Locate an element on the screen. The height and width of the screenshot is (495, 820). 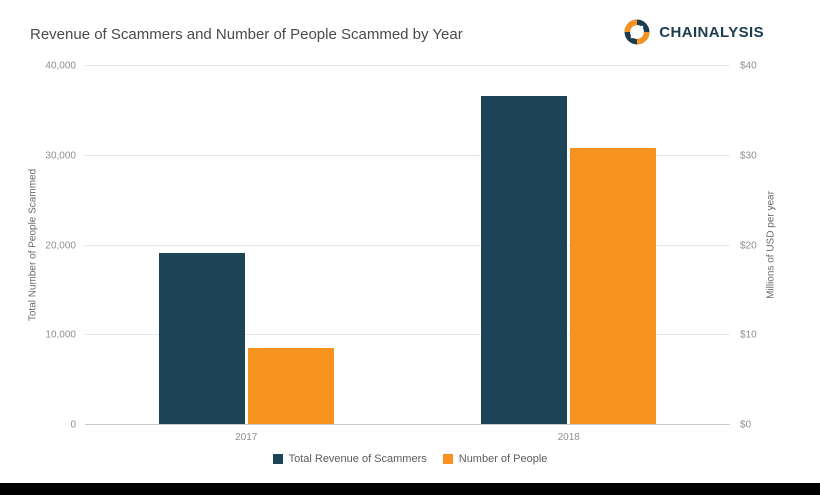
left-axis-tick: 30,000 is located at coordinates (60, 156).